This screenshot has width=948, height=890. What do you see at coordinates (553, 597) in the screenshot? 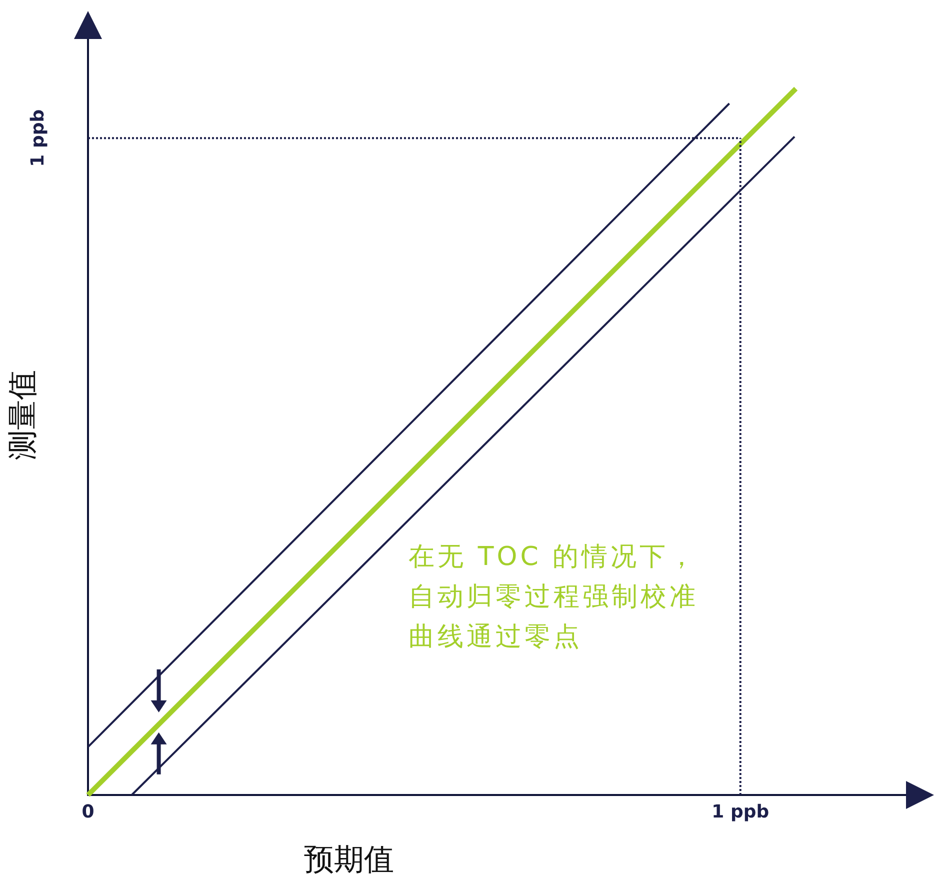
I see `annotation: 在无 TOC 的情况下，自动归零过程强制校准曲线通过零点` at bounding box center [553, 597].